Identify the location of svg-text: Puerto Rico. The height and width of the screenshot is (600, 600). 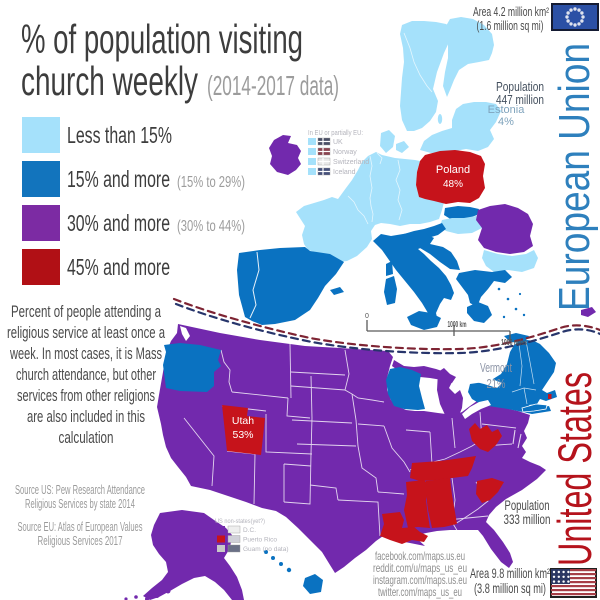
(260, 540).